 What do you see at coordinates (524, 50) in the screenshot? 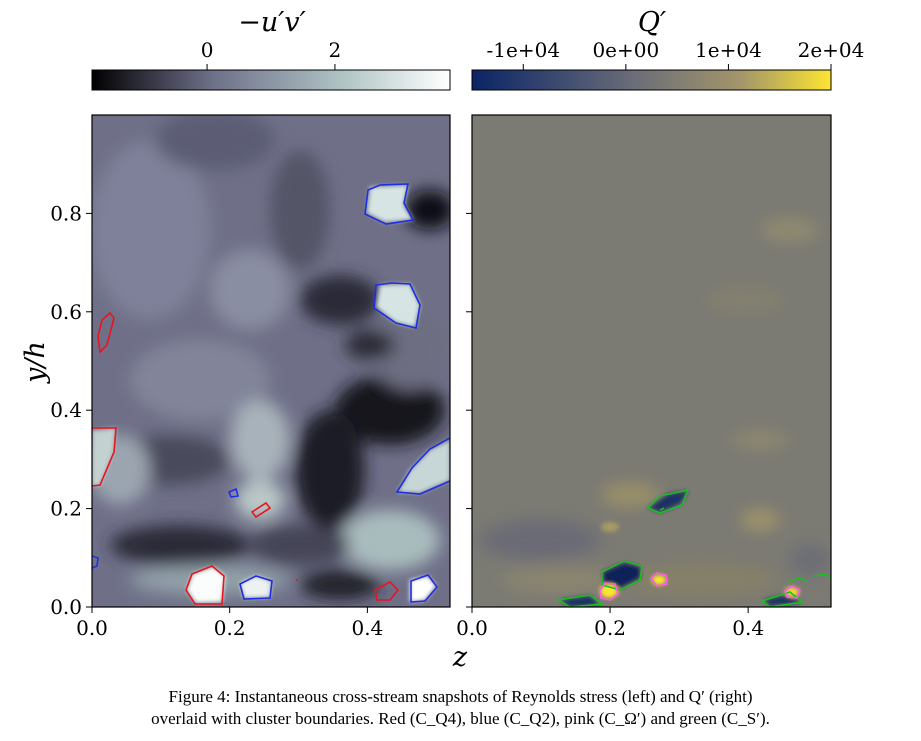
I see `right-colorbar-tick-label: -1e+04` at bounding box center [524, 50].